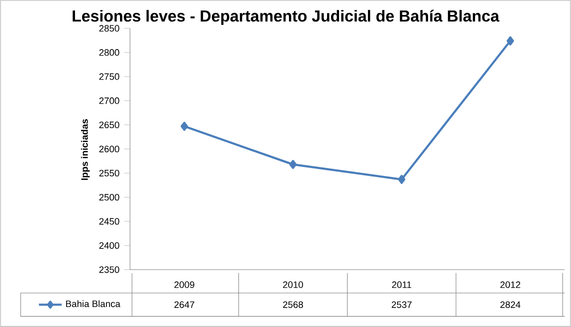 The image size is (571, 327). I want to click on y-tick-label: 2600, so click(109, 149).